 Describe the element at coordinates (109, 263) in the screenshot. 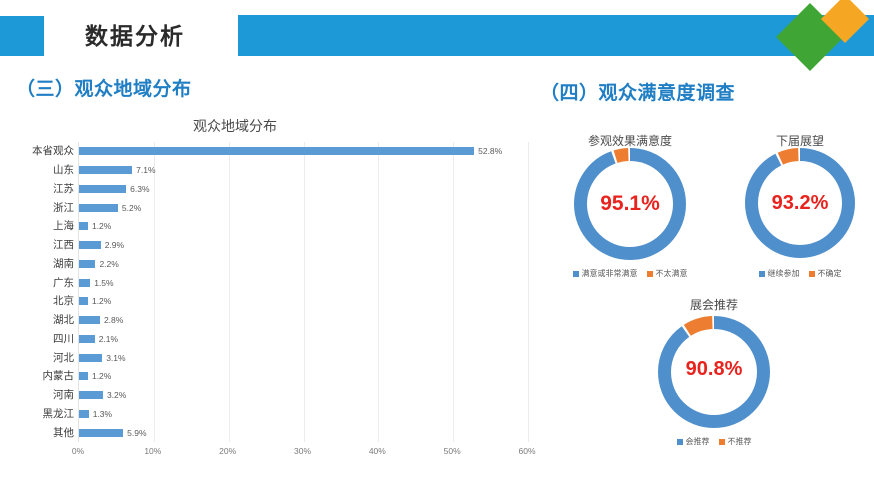

I see `bar-value-label: 2.2%` at that location.